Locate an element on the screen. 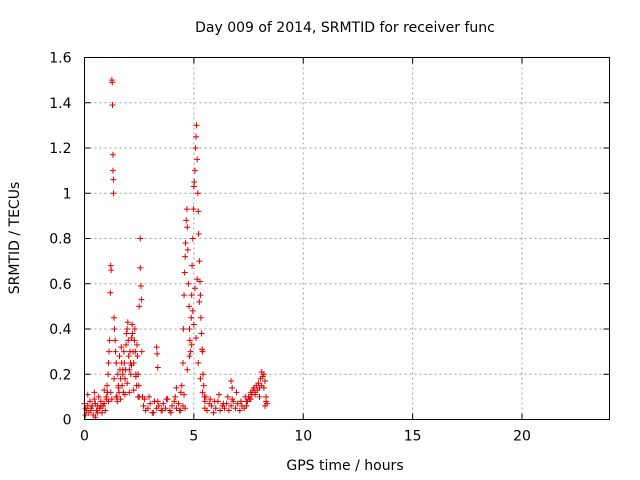  y-tick-label: 0 is located at coordinates (67, 421).